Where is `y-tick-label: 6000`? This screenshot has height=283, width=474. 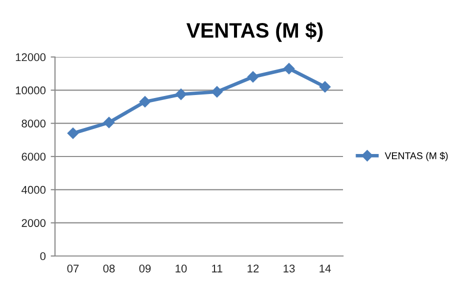
y-tick-label: 6000 is located at coordinates (34, 156).